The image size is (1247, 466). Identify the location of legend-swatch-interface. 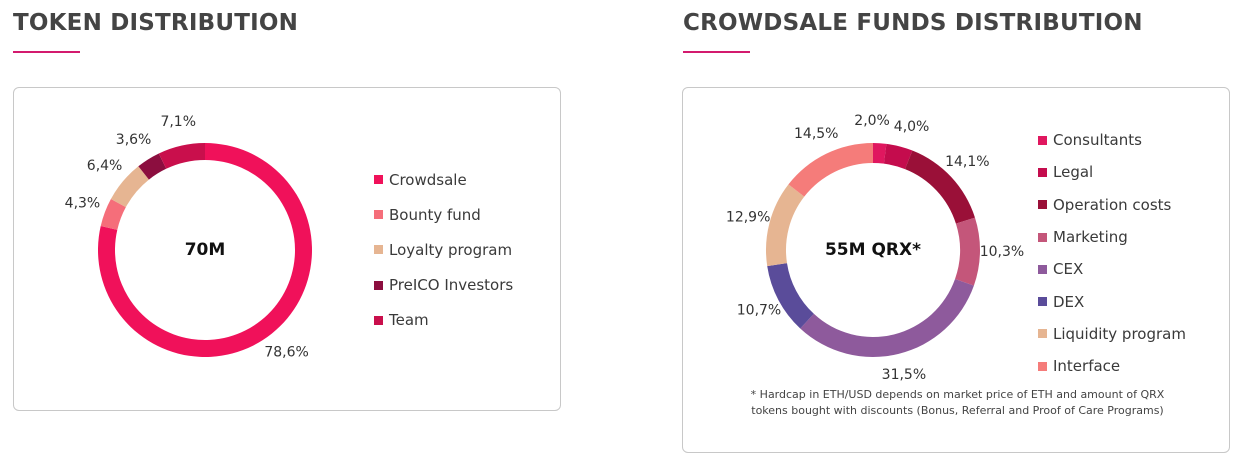
(1042, 366).